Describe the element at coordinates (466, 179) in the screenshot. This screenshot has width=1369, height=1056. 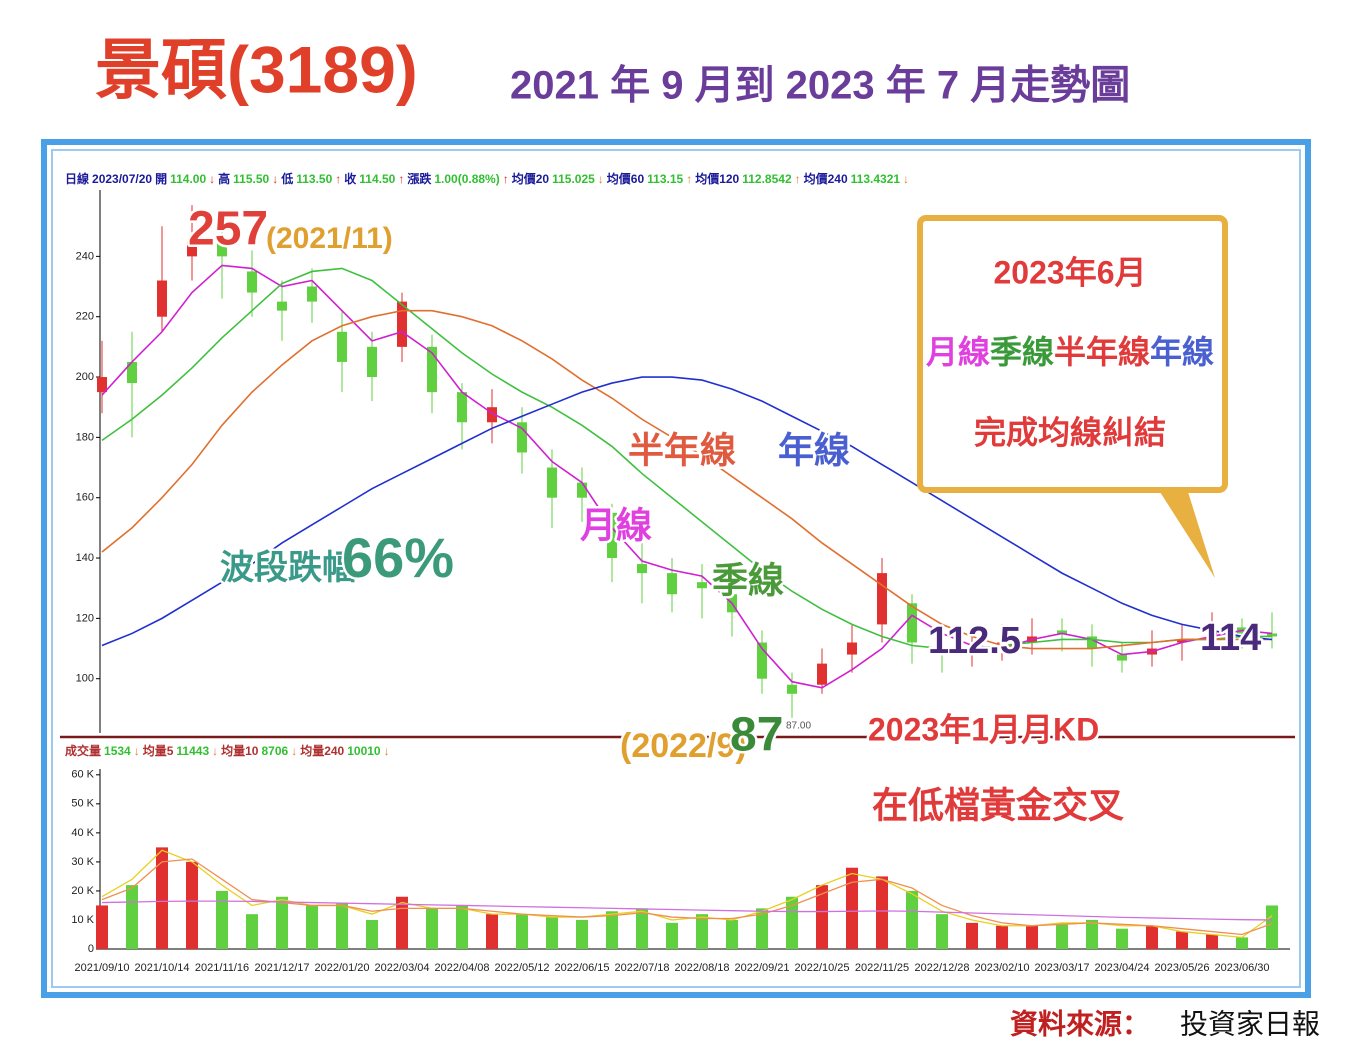
I see `header-item: 1.00(0.88%)` at that location.